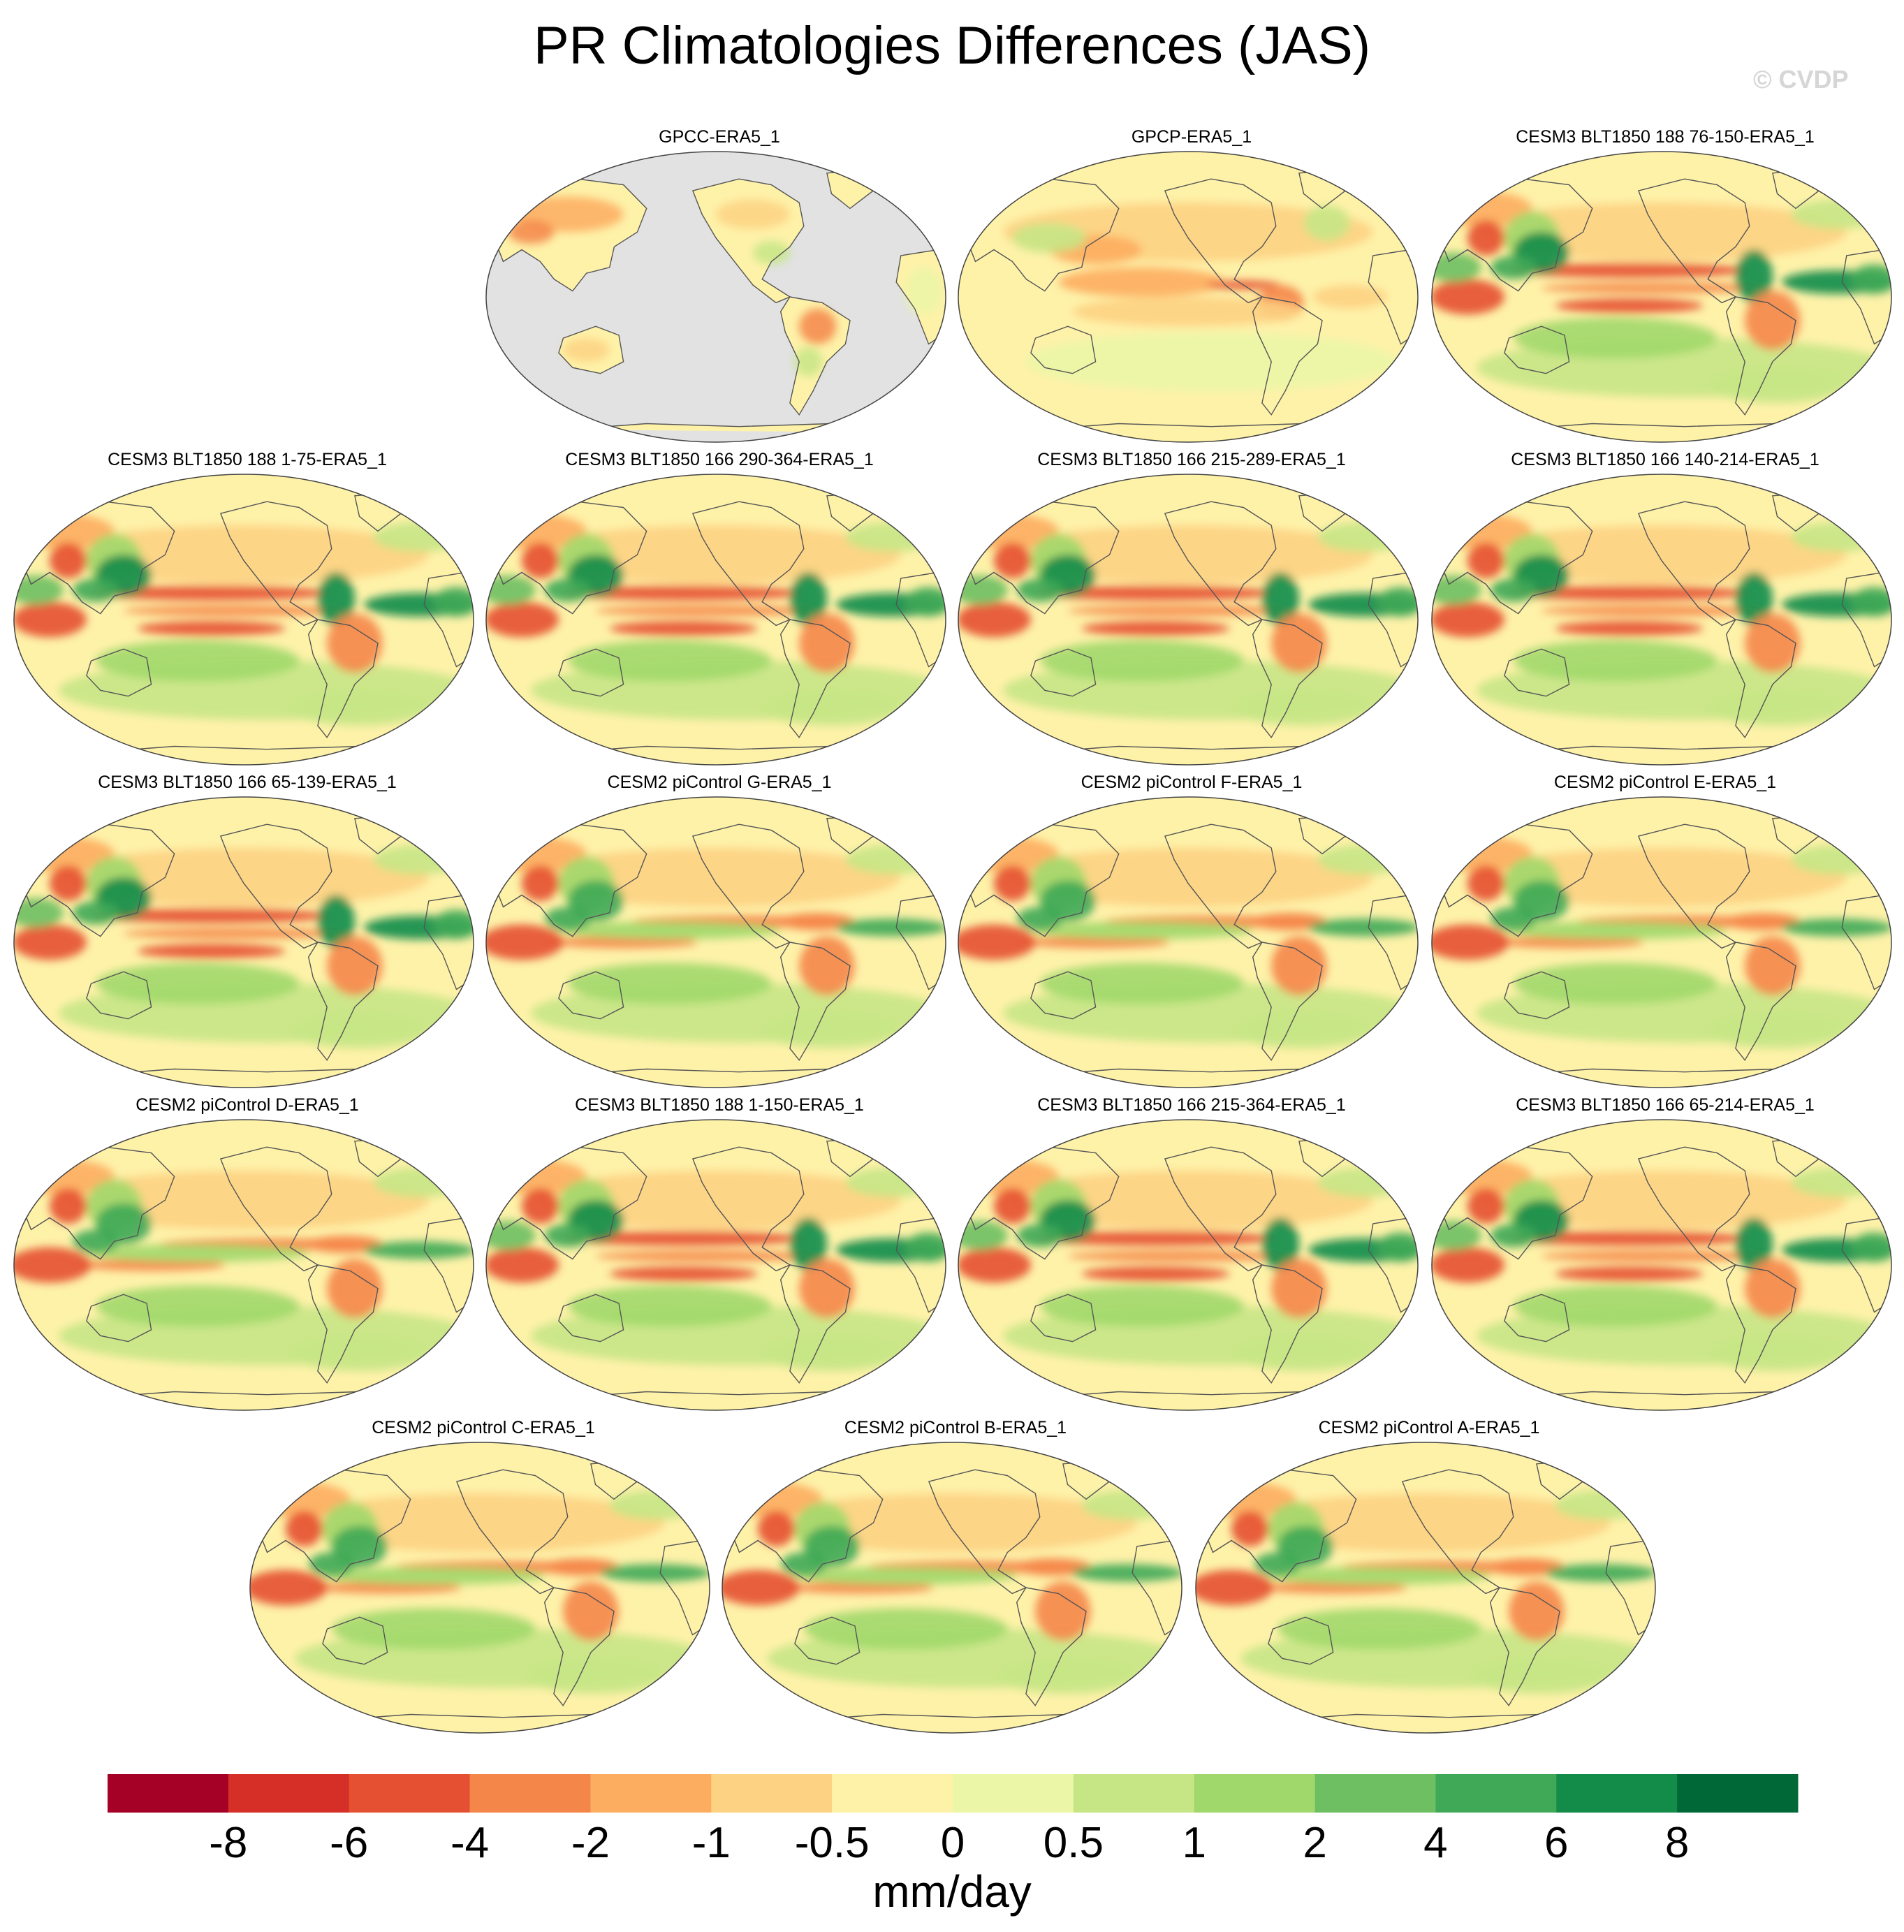 The image size is (1904, 1932). What do you see at coordinates (1666, 1105) in the screenshot?
I see `panel-title: CESM3 BLT1850 166 65-214-ERA5_1` at bounding box center [1666, 1105].